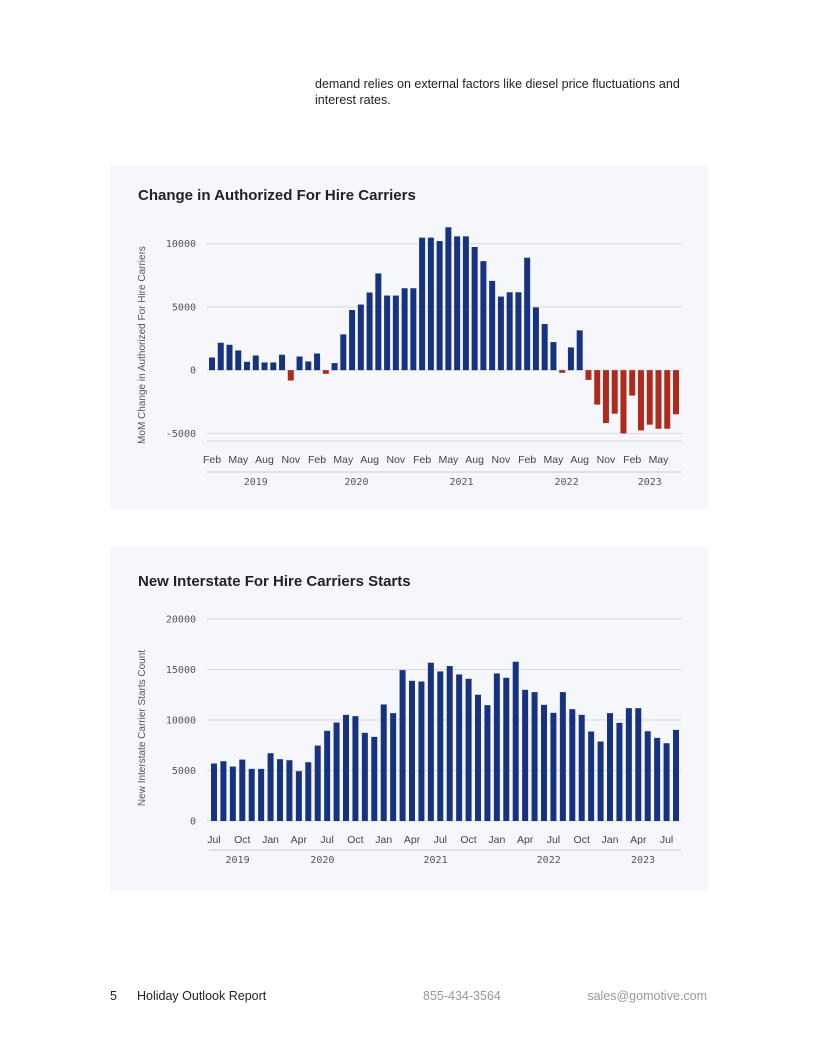  I want to click on y-tick-label: 15000, so click(181, 670).